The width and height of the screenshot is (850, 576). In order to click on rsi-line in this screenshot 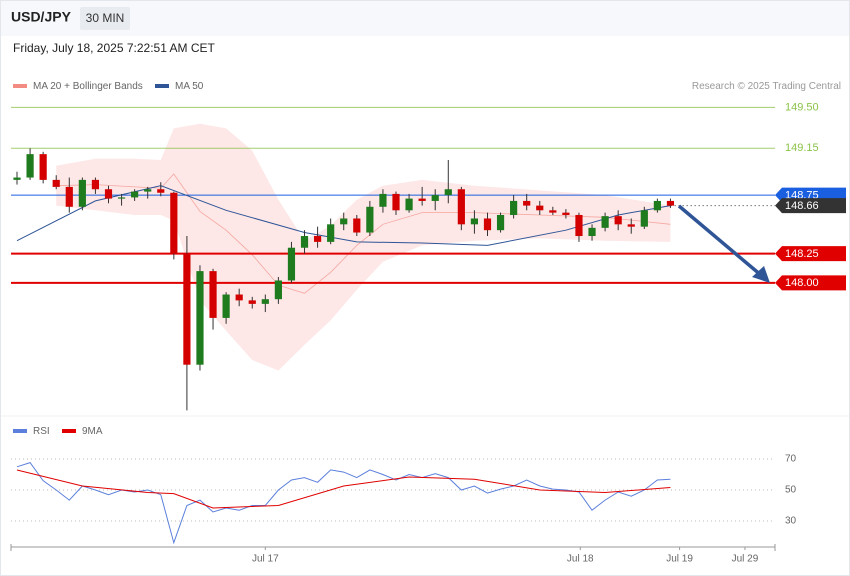, I will do `click(343, 489)`.